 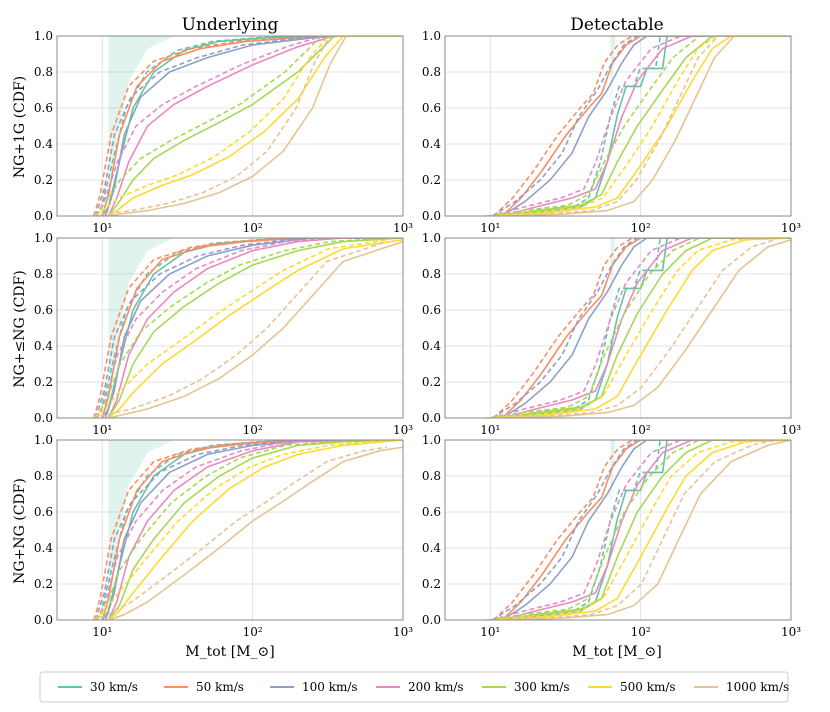 I want to click on xlabel-left: M_tot [M_⊙], so click(x=229, y=652).